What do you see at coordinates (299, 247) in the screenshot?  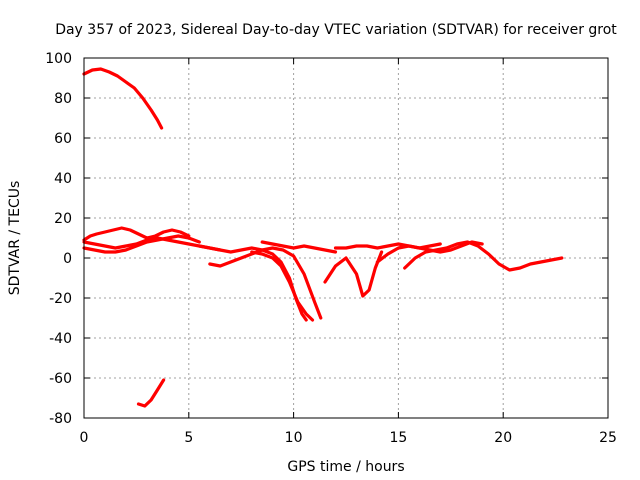 I see `series-line-sat-i` at bounding box center [299, 247].